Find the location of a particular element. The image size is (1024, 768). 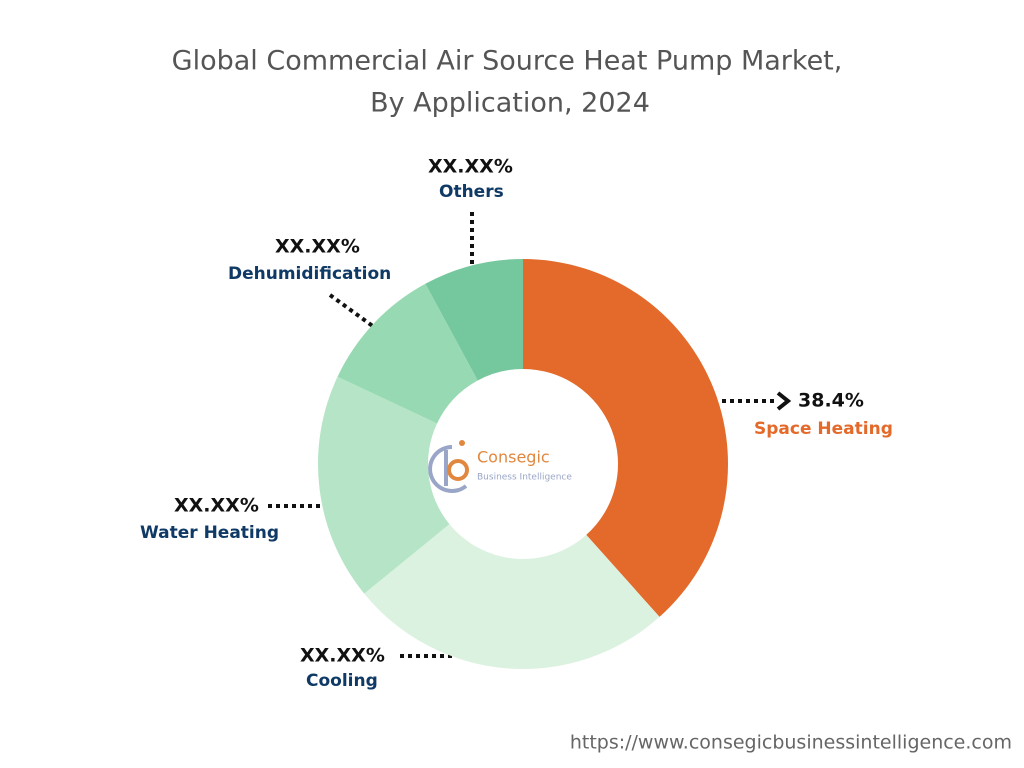

chart-title: By Application, 2024 is located at coordinates (510, 103).